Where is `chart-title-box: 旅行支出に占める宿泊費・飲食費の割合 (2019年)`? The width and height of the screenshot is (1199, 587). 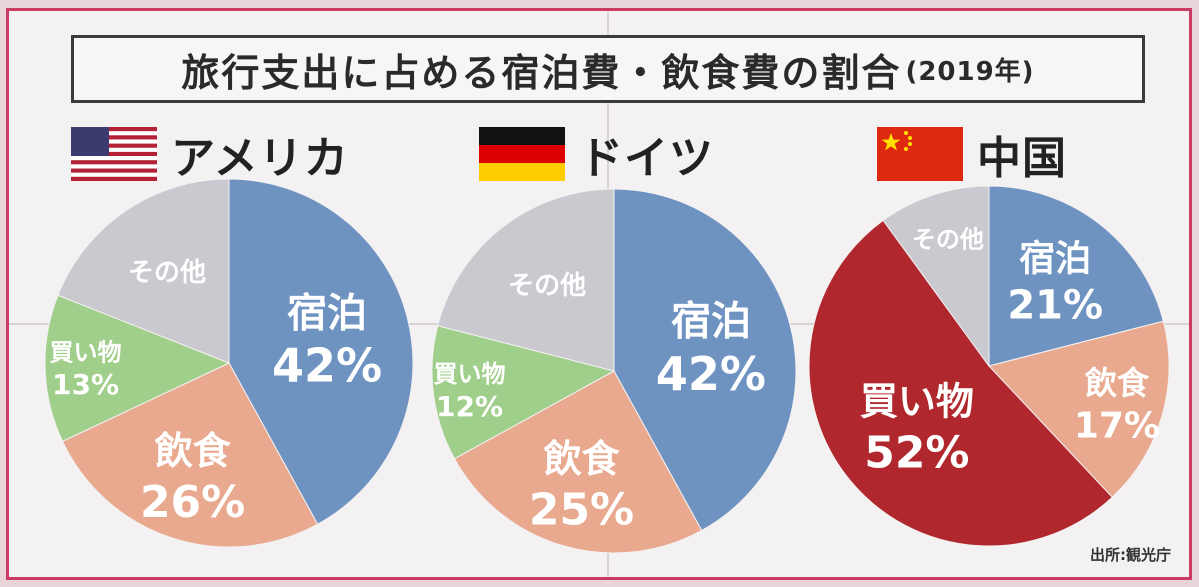
chart-title-box: 旅行支出に占める宿泊費・飲食費の割合 (2019年) is located at coordinates (608, 69).